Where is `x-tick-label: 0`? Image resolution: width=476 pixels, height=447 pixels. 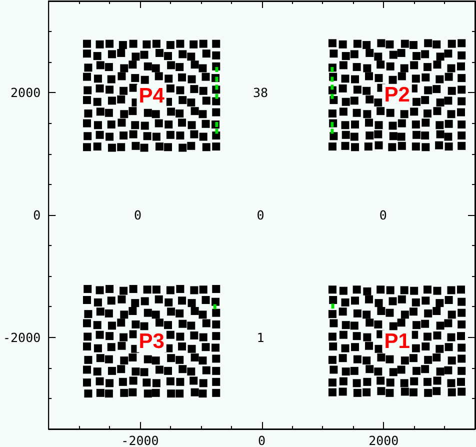
x-tick-label: 0 is located at coordinates (262, 440).